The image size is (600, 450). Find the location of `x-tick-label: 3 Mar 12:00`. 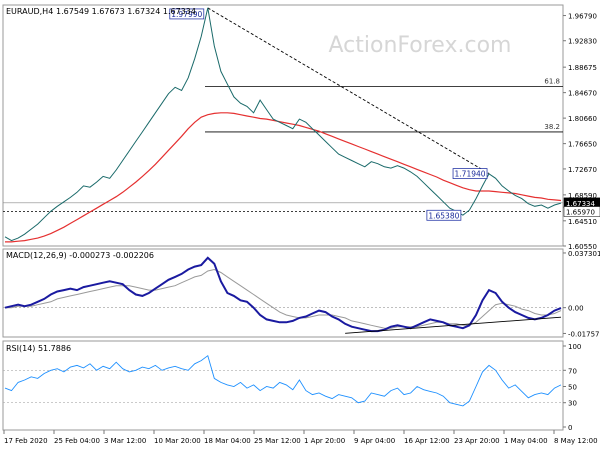

x-tick-label: 3 Mar 12:00 is located at coordinates (125, 441).